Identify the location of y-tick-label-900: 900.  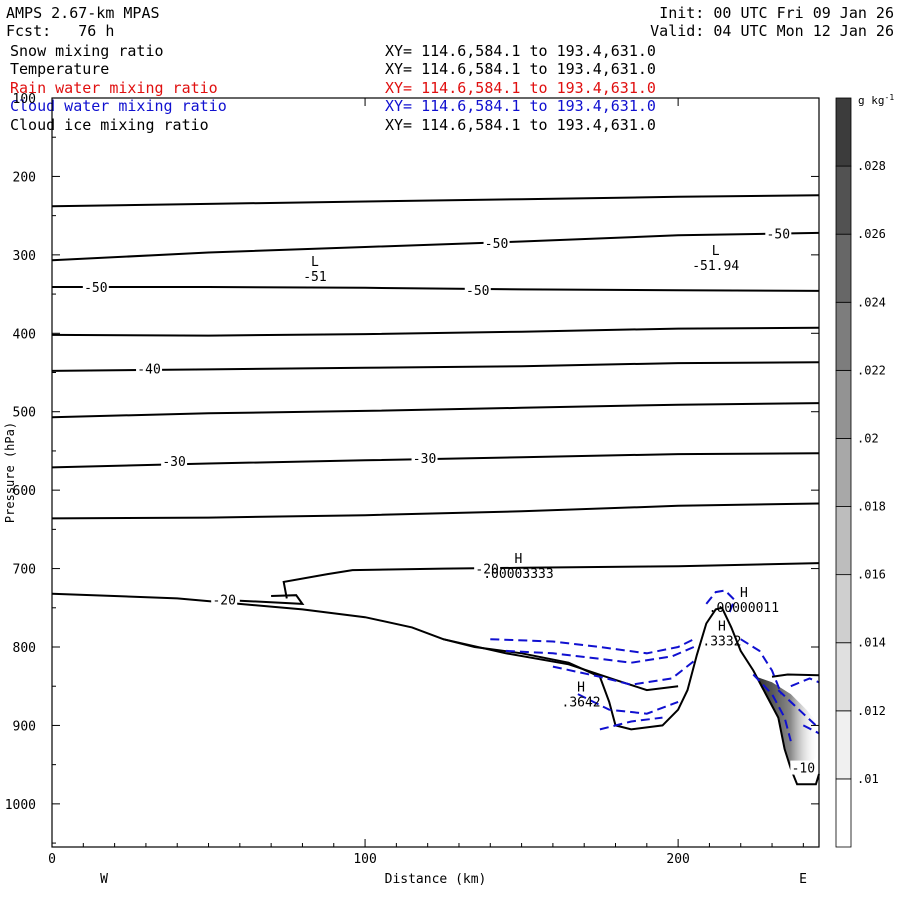
(24, 726).